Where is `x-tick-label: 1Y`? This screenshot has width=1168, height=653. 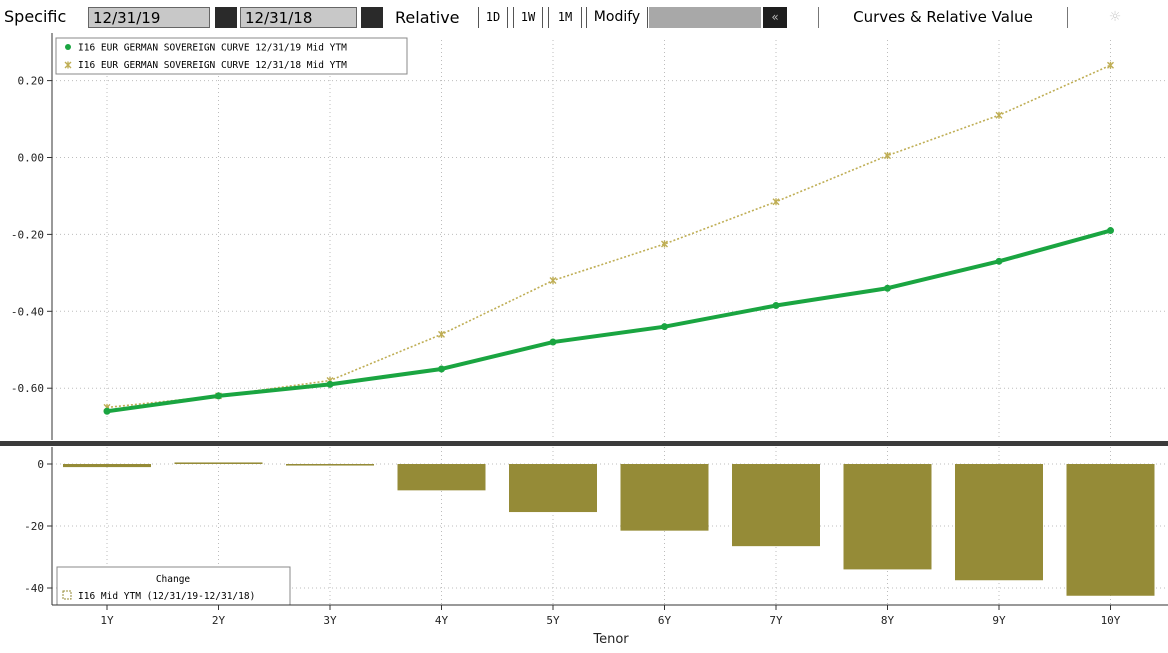 x-tick-label: 1Y is located at coordinates (107, 620).